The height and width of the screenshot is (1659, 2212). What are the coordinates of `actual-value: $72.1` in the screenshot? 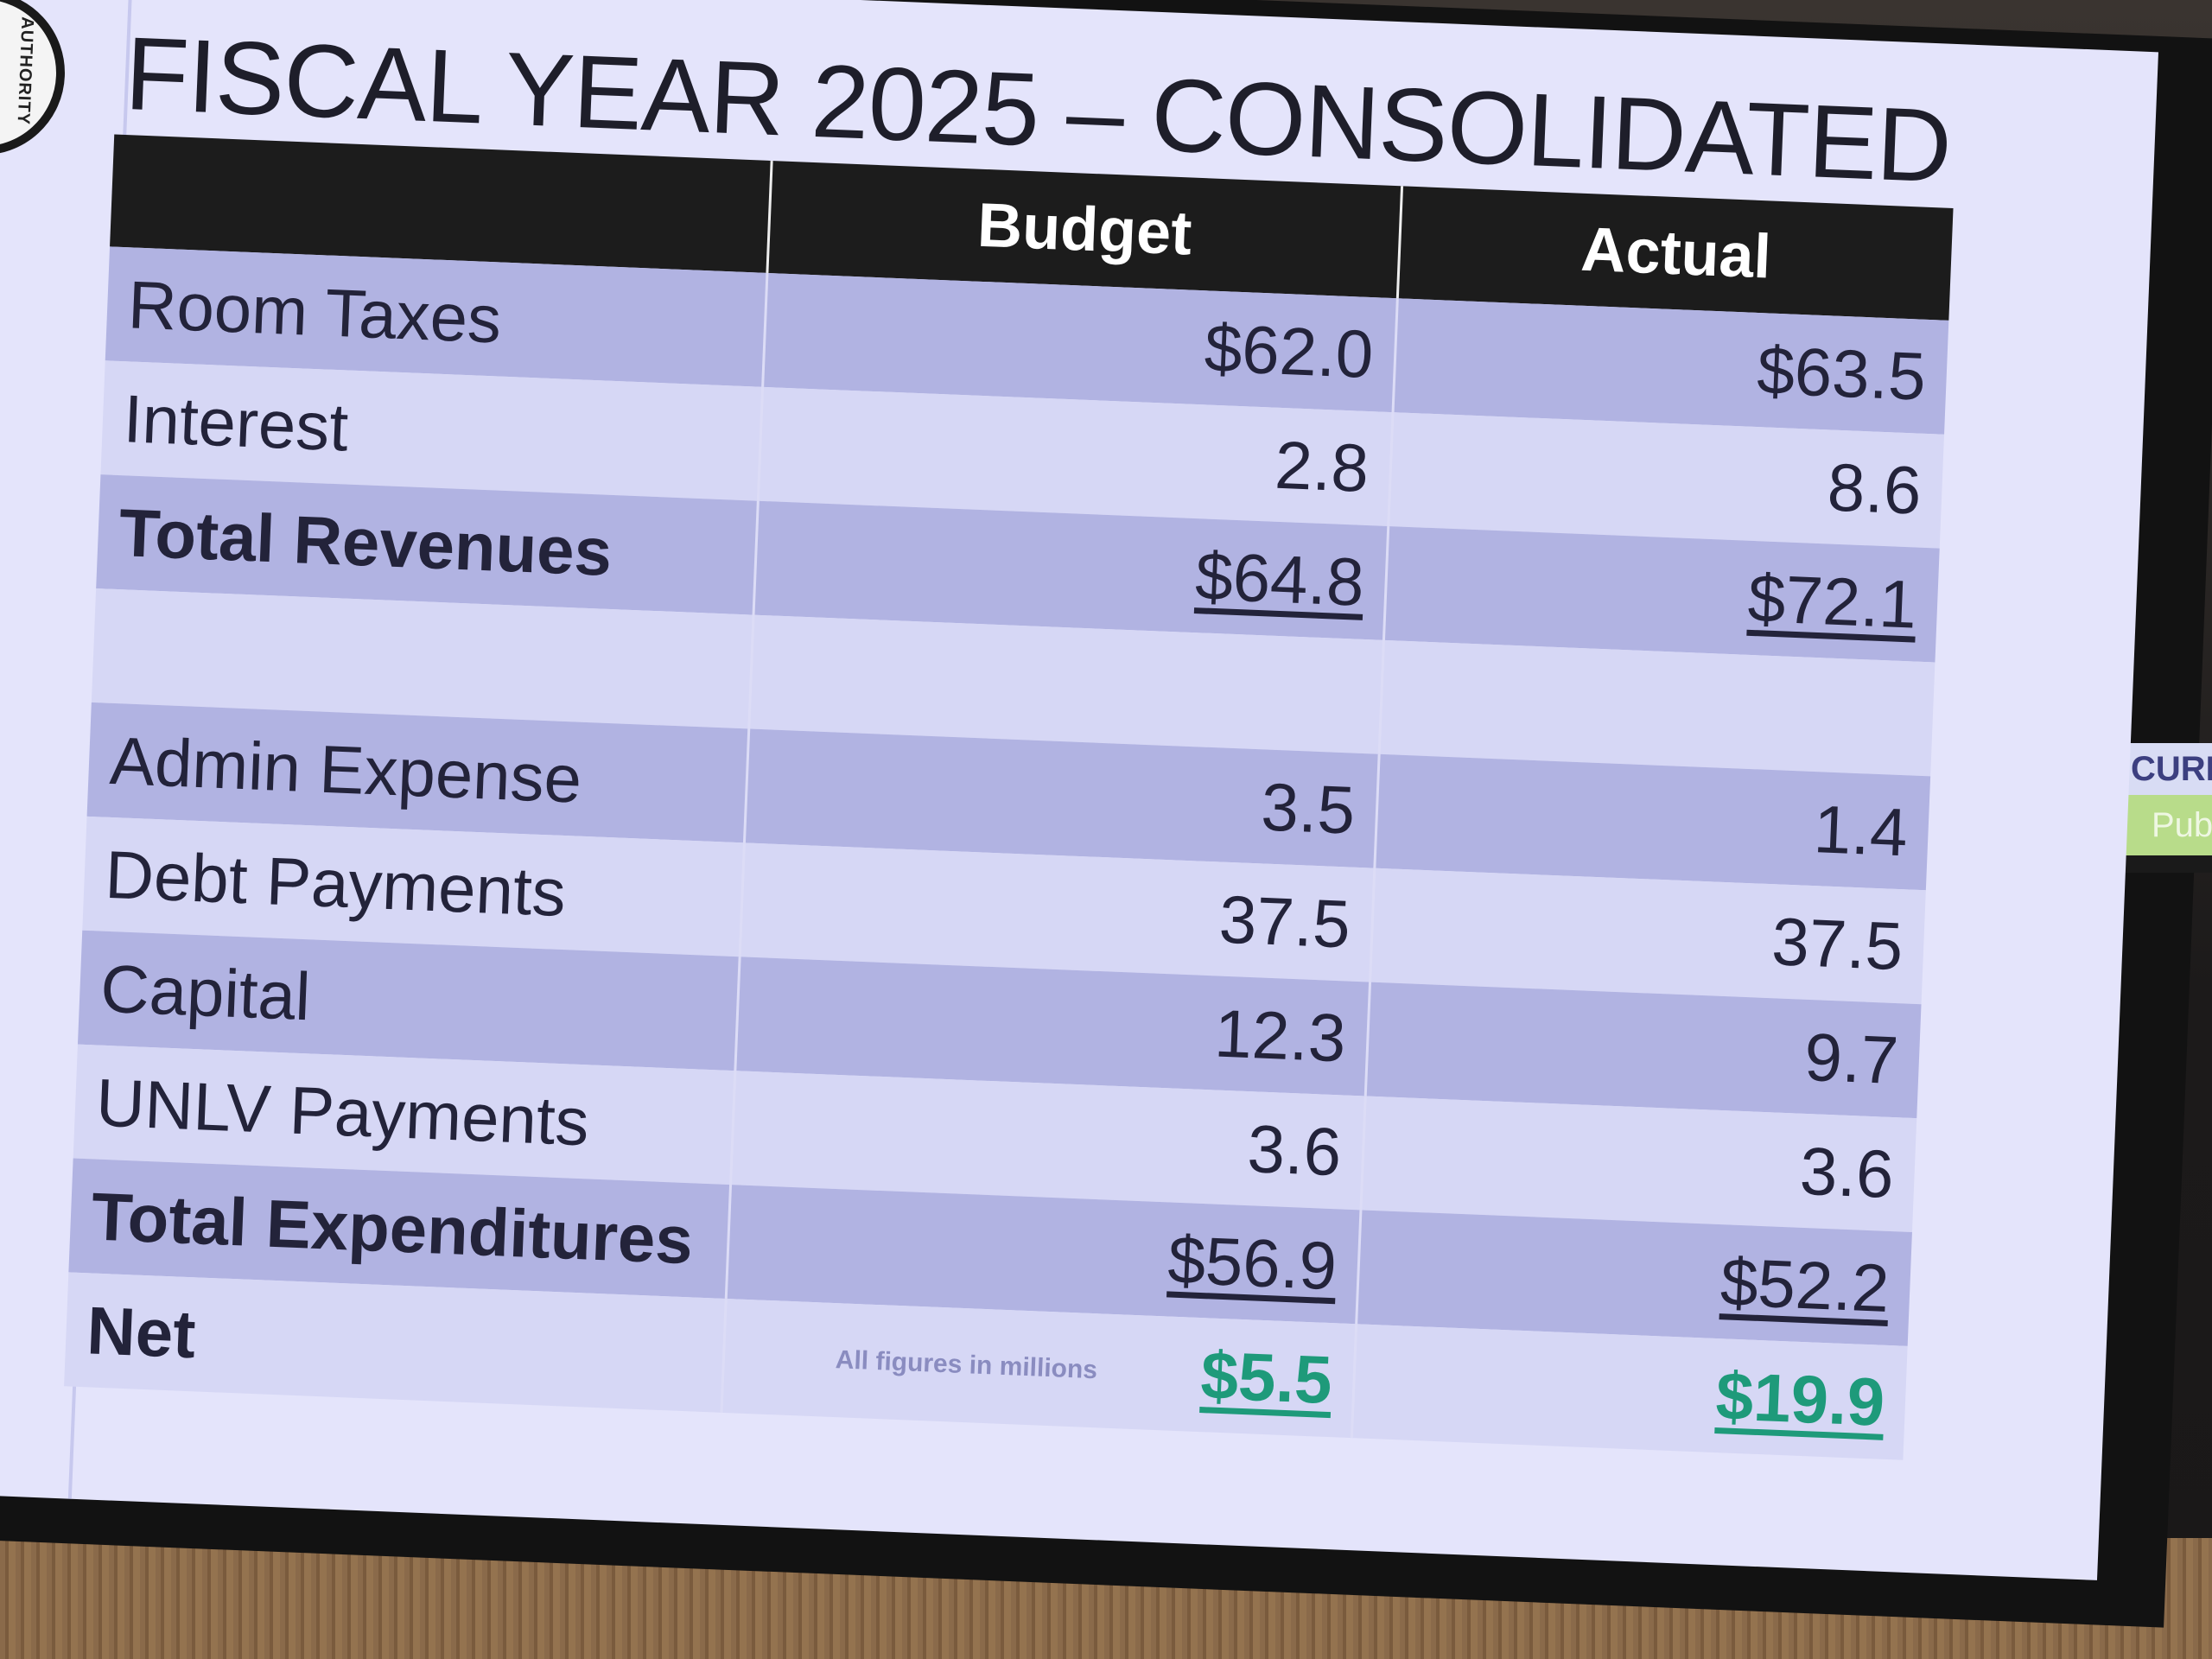 It's located at (1832, 601).